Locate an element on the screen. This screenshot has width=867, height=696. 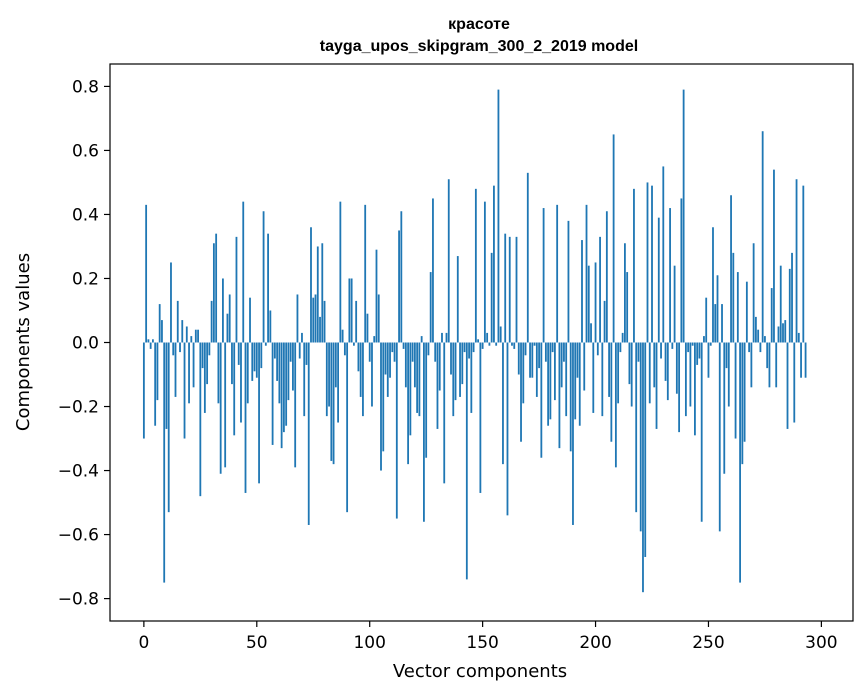
x-tick-label: 100 is located at coordinates (369, 643).